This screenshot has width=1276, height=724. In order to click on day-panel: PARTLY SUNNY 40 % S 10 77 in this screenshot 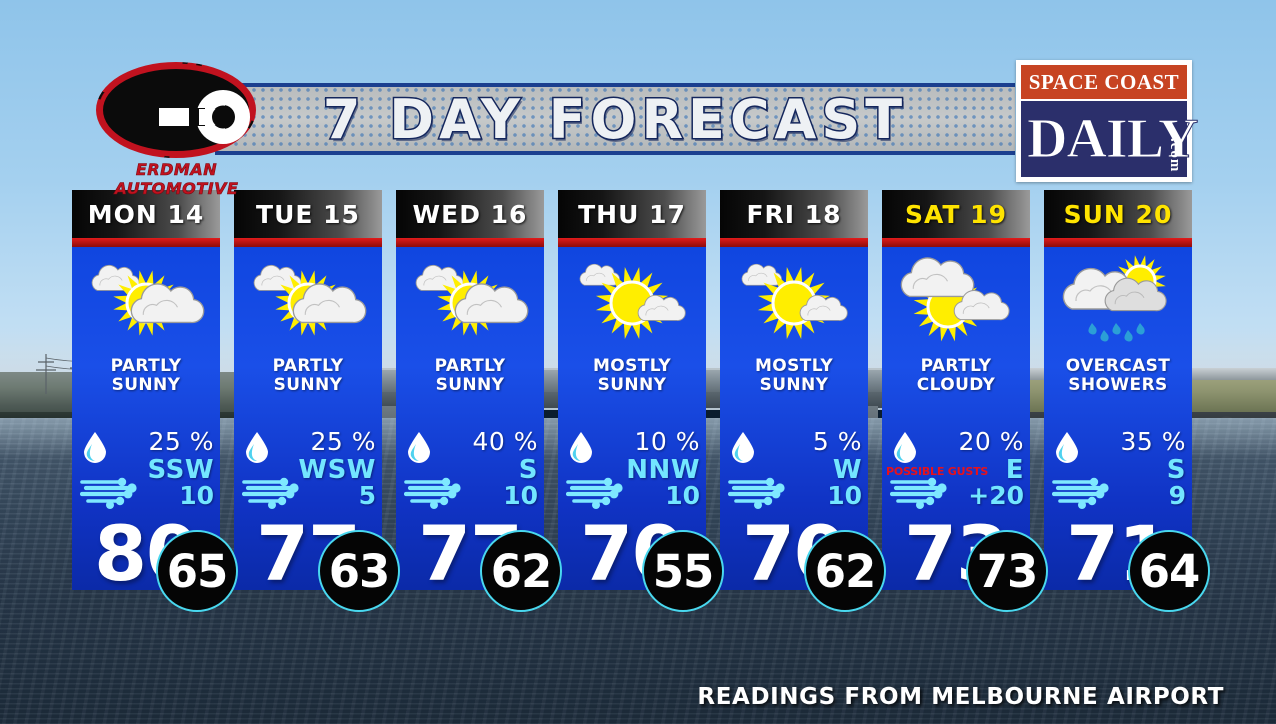, I will do `click(470, 420)`.